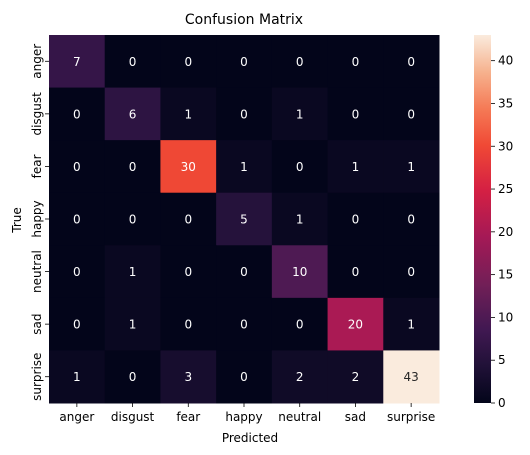 The height and width of the screenshot is (455, 530). I want to click on cell-happy-surprise, so click(411, 219).